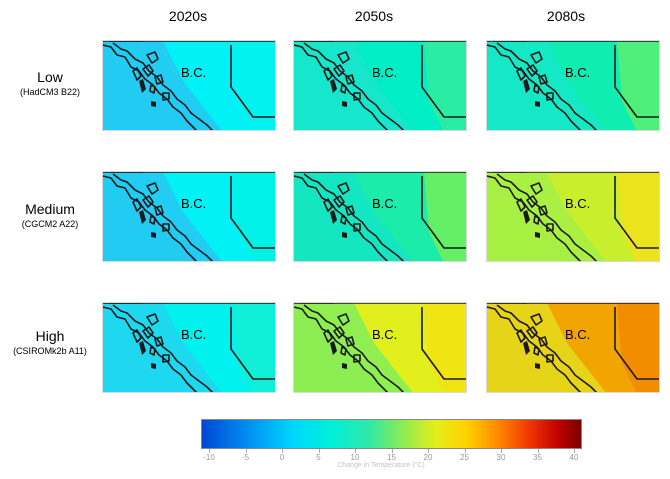 The image size is (670, 479). What do you see at coordinates (355, 457) in the screenshot?
I see `color-scale-tick-label: 10` at bounding box center [355, 457].